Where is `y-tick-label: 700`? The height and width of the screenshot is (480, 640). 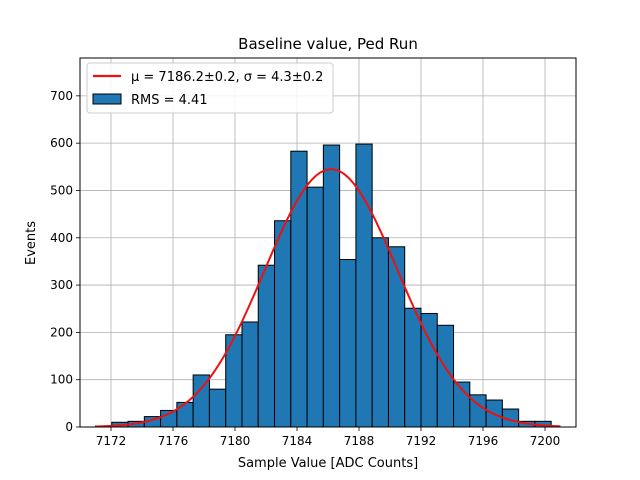
y-tick-label: 700 is located at coordinates (61, 96).